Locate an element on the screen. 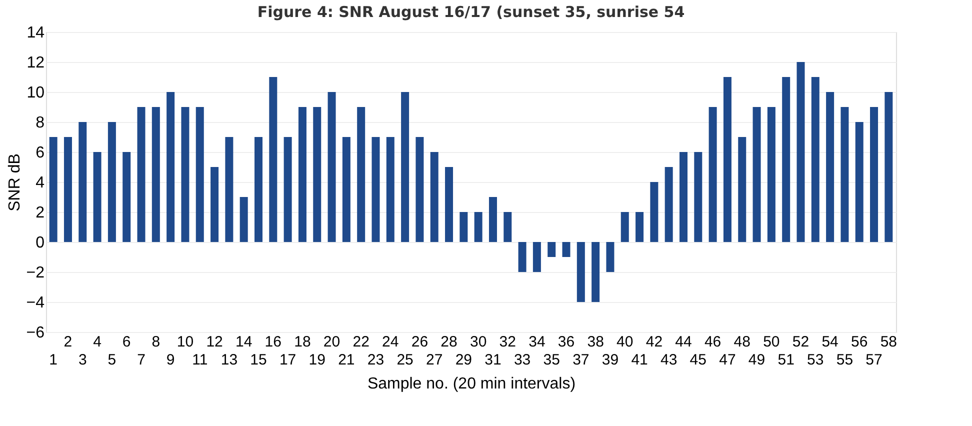  y-tick-label: −4 is located at coordinates (35, 303).